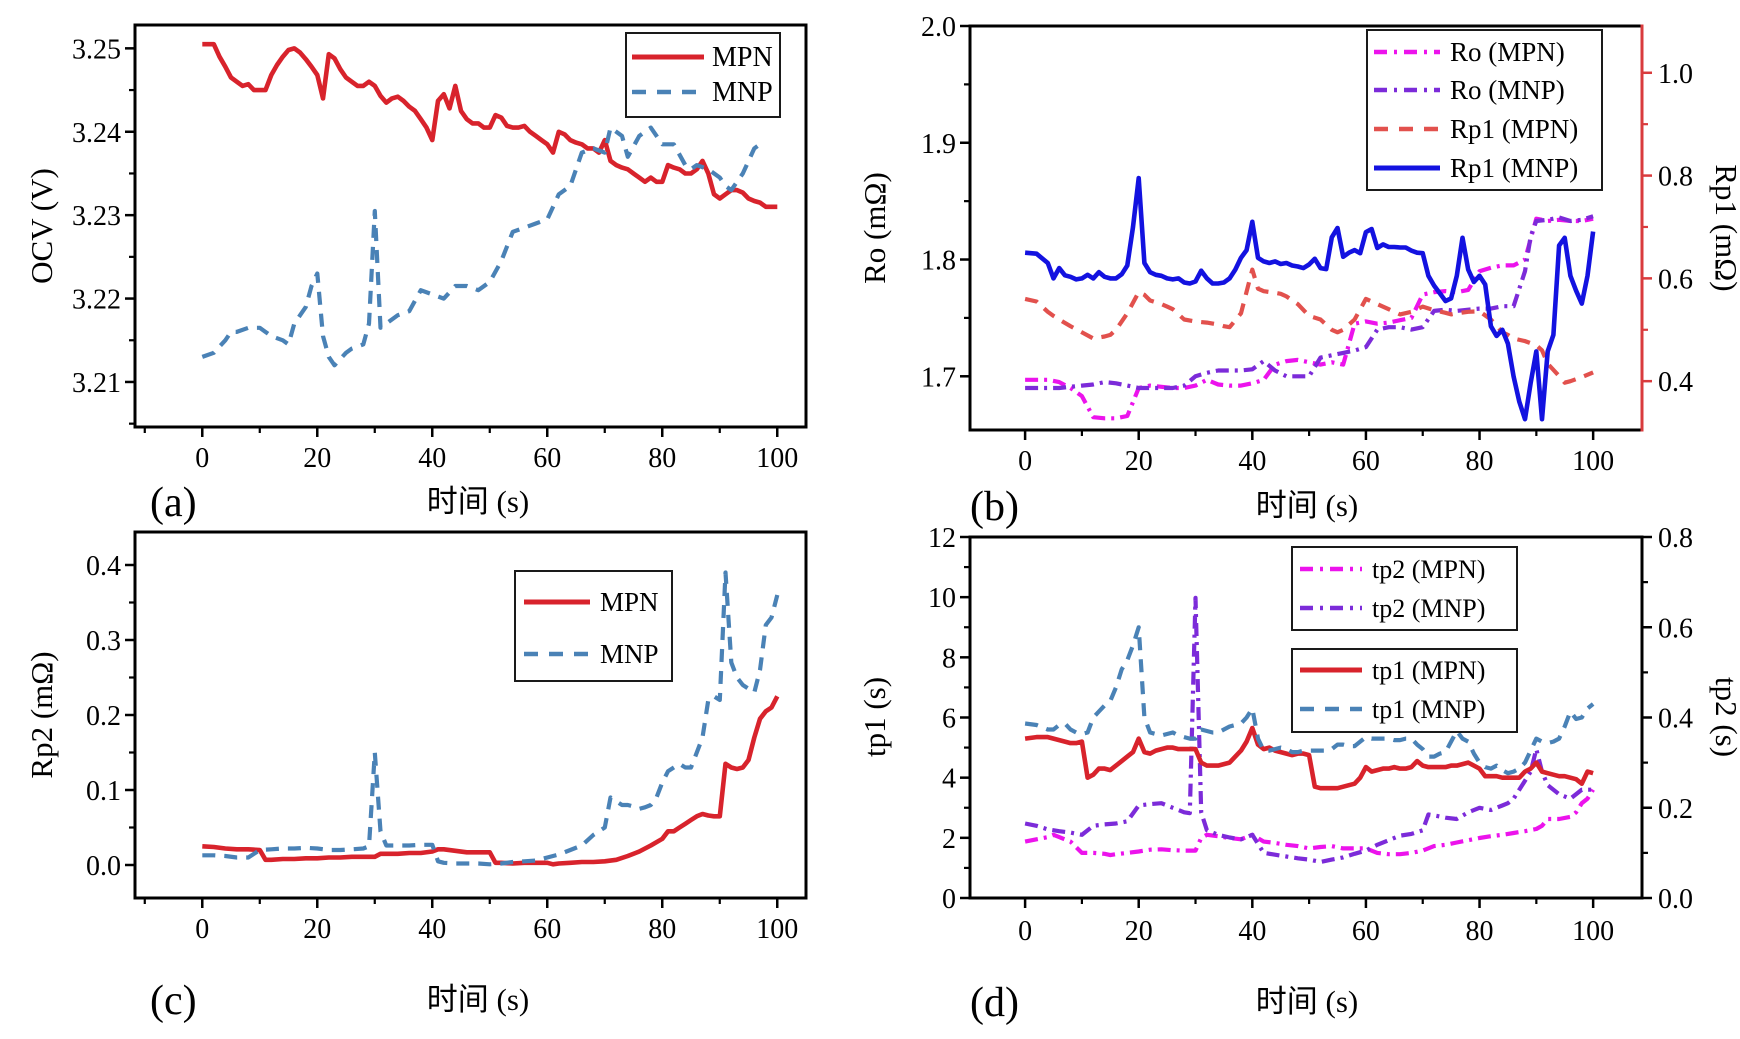 The height and width of the screenshot is (1039, 1740). Describe the element at coordinates (1724, 227) in the screenshot. I see `right-axis-title: Rp1 (mΩ)` at that location.